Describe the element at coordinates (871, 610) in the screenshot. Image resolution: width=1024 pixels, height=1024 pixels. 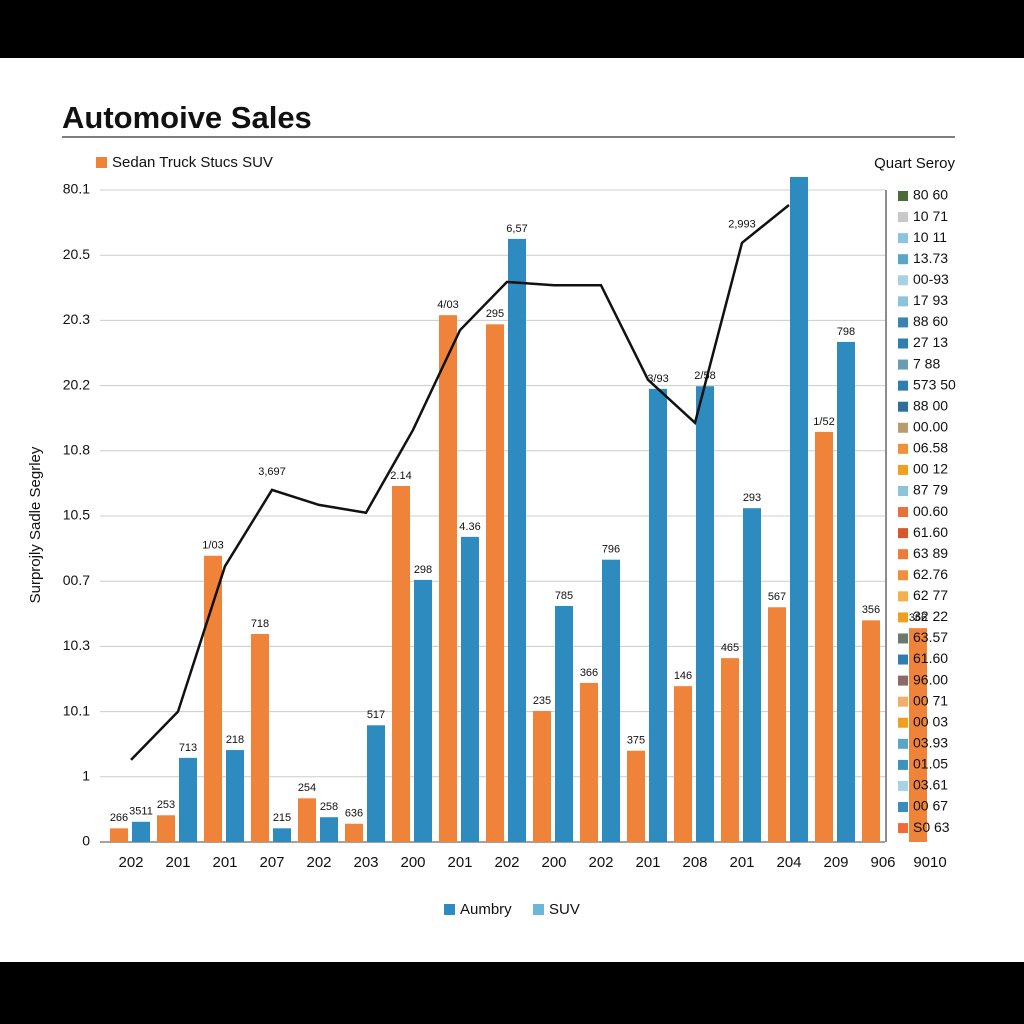
I see `value-label: 356` at that location.